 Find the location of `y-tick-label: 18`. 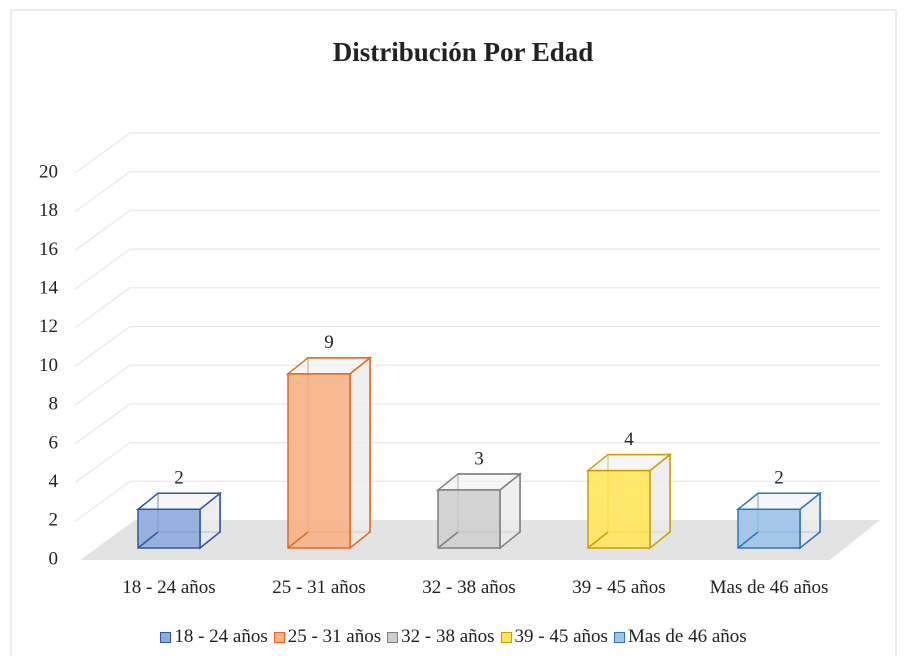

y-tick-label: 18 is located at coordinates (48, 210).